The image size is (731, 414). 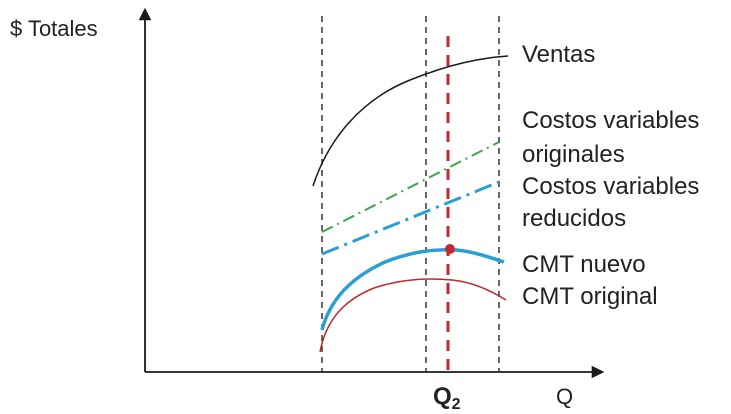 What do you see at coordinates (564, 396) in the screenshot?
I see `x-axis-label: Q` at bounding box center [564, 396].